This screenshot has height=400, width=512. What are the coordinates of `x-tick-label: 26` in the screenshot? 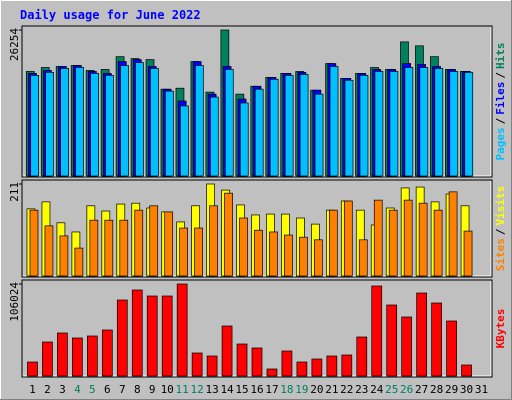 It's located at (406, 389).